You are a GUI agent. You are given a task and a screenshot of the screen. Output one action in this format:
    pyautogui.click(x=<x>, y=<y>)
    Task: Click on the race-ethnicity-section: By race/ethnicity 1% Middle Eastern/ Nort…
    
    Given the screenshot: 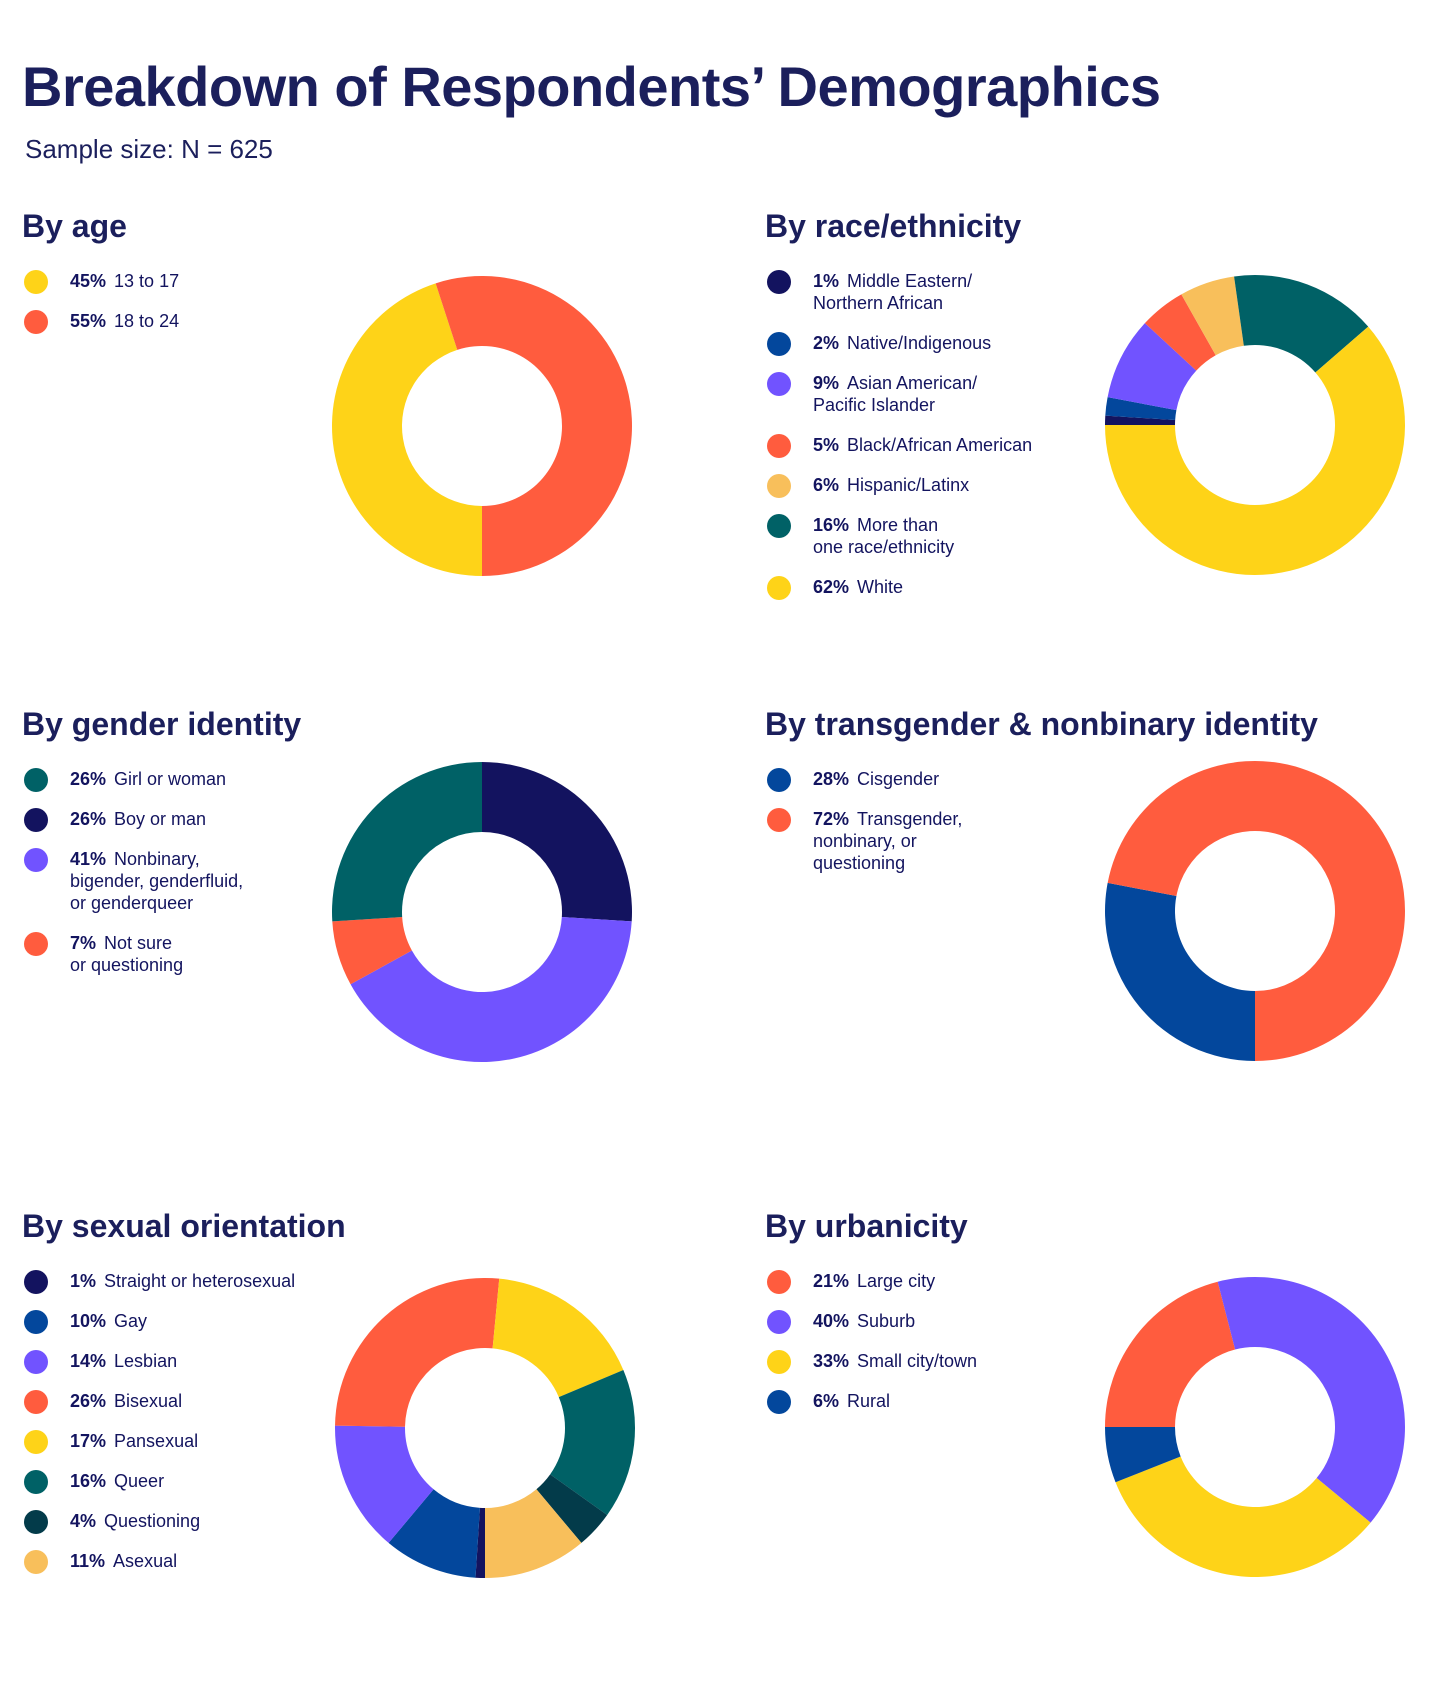 What is the action you would take?
    pyautogui.click(x=1102, y=428)
    